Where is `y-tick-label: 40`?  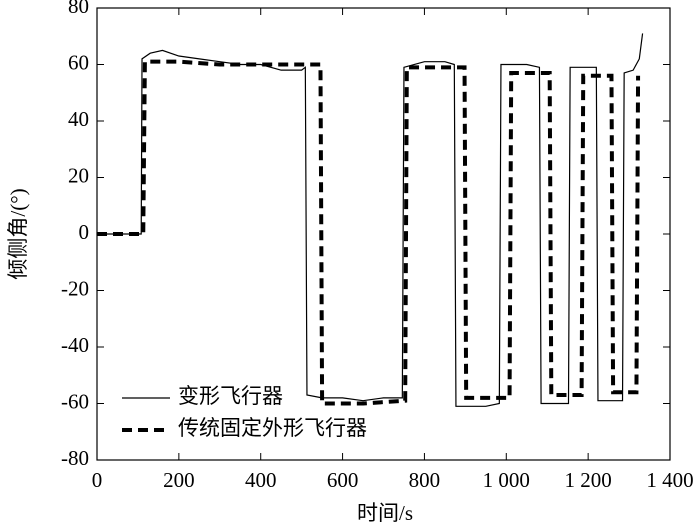 y-tick-label: 40 is located at coordinates (78, 119).